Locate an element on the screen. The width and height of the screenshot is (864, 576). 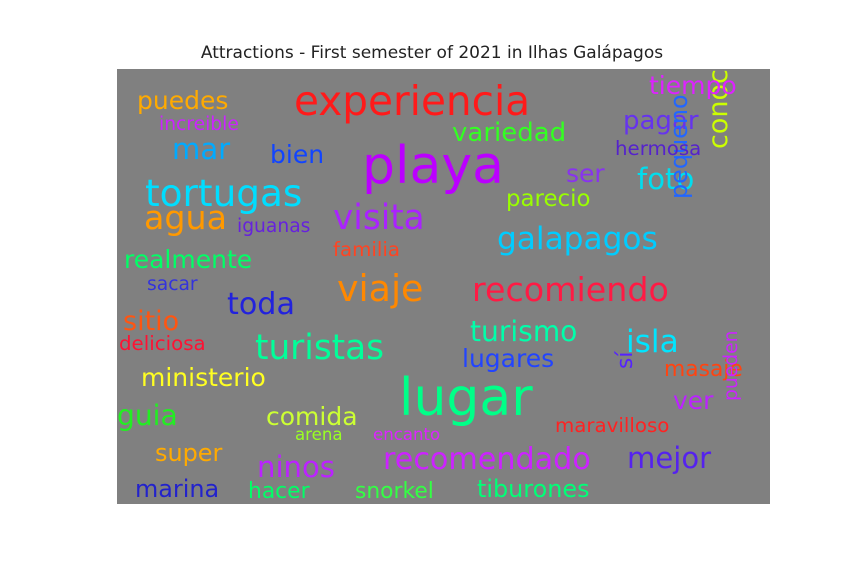
word-turismo: turismo is located at coordinates (523, 331).